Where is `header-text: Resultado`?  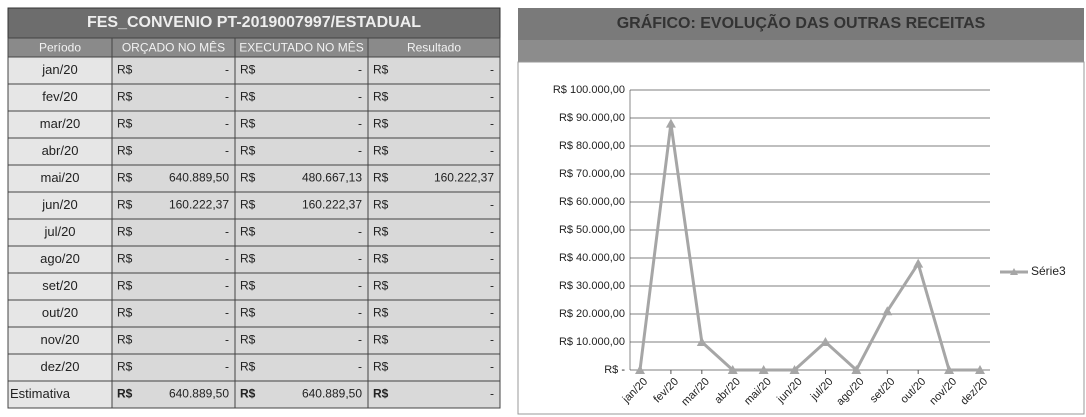 header-text: Resultado is located at coordinates (434, 48).